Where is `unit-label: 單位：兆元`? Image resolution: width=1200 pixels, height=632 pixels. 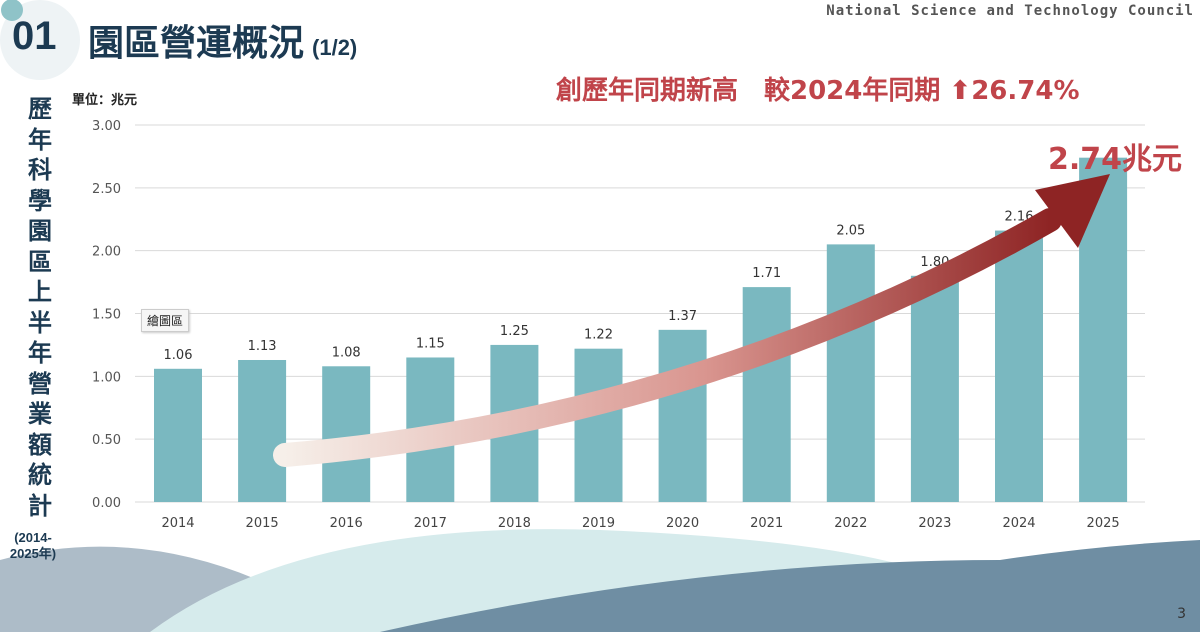 unit-label: 單位：兆元 is located at coordinates (105, 100).